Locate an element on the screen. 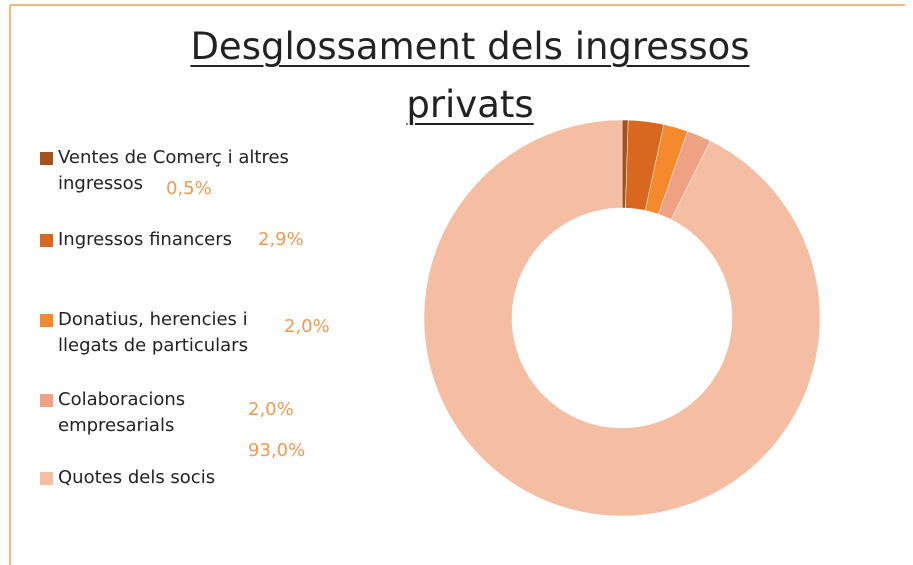 This screenshot has width=913, height=565. chart-title: Desglossament dels ingressos privats is located at coordinates (470, 75).